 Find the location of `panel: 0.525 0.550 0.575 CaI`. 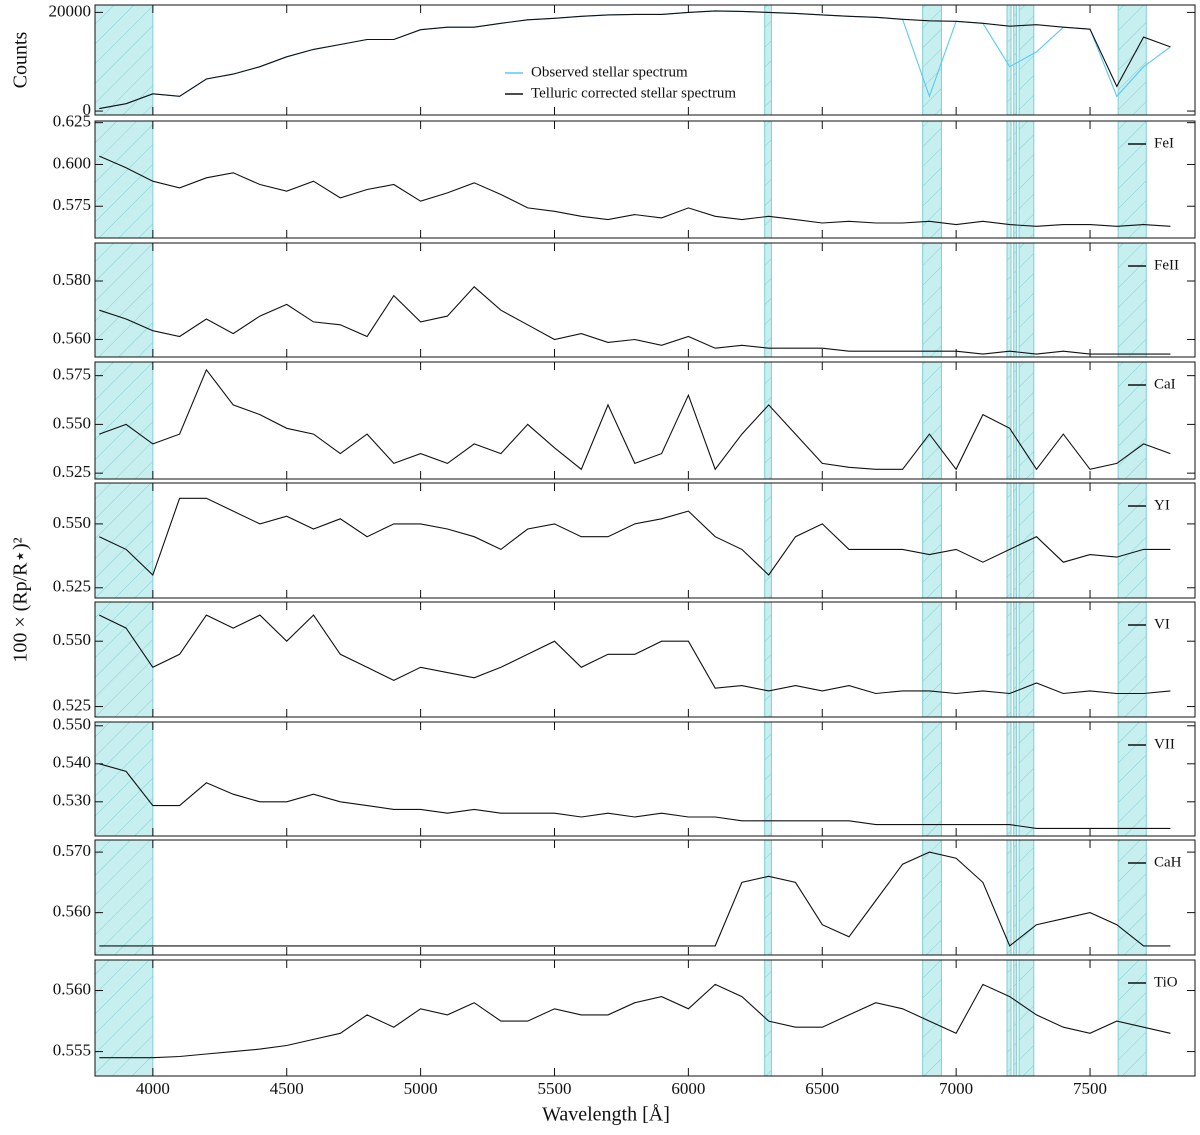

panel: 0.525 0.550 0.575 CaI is located at coordinates (624, 421).